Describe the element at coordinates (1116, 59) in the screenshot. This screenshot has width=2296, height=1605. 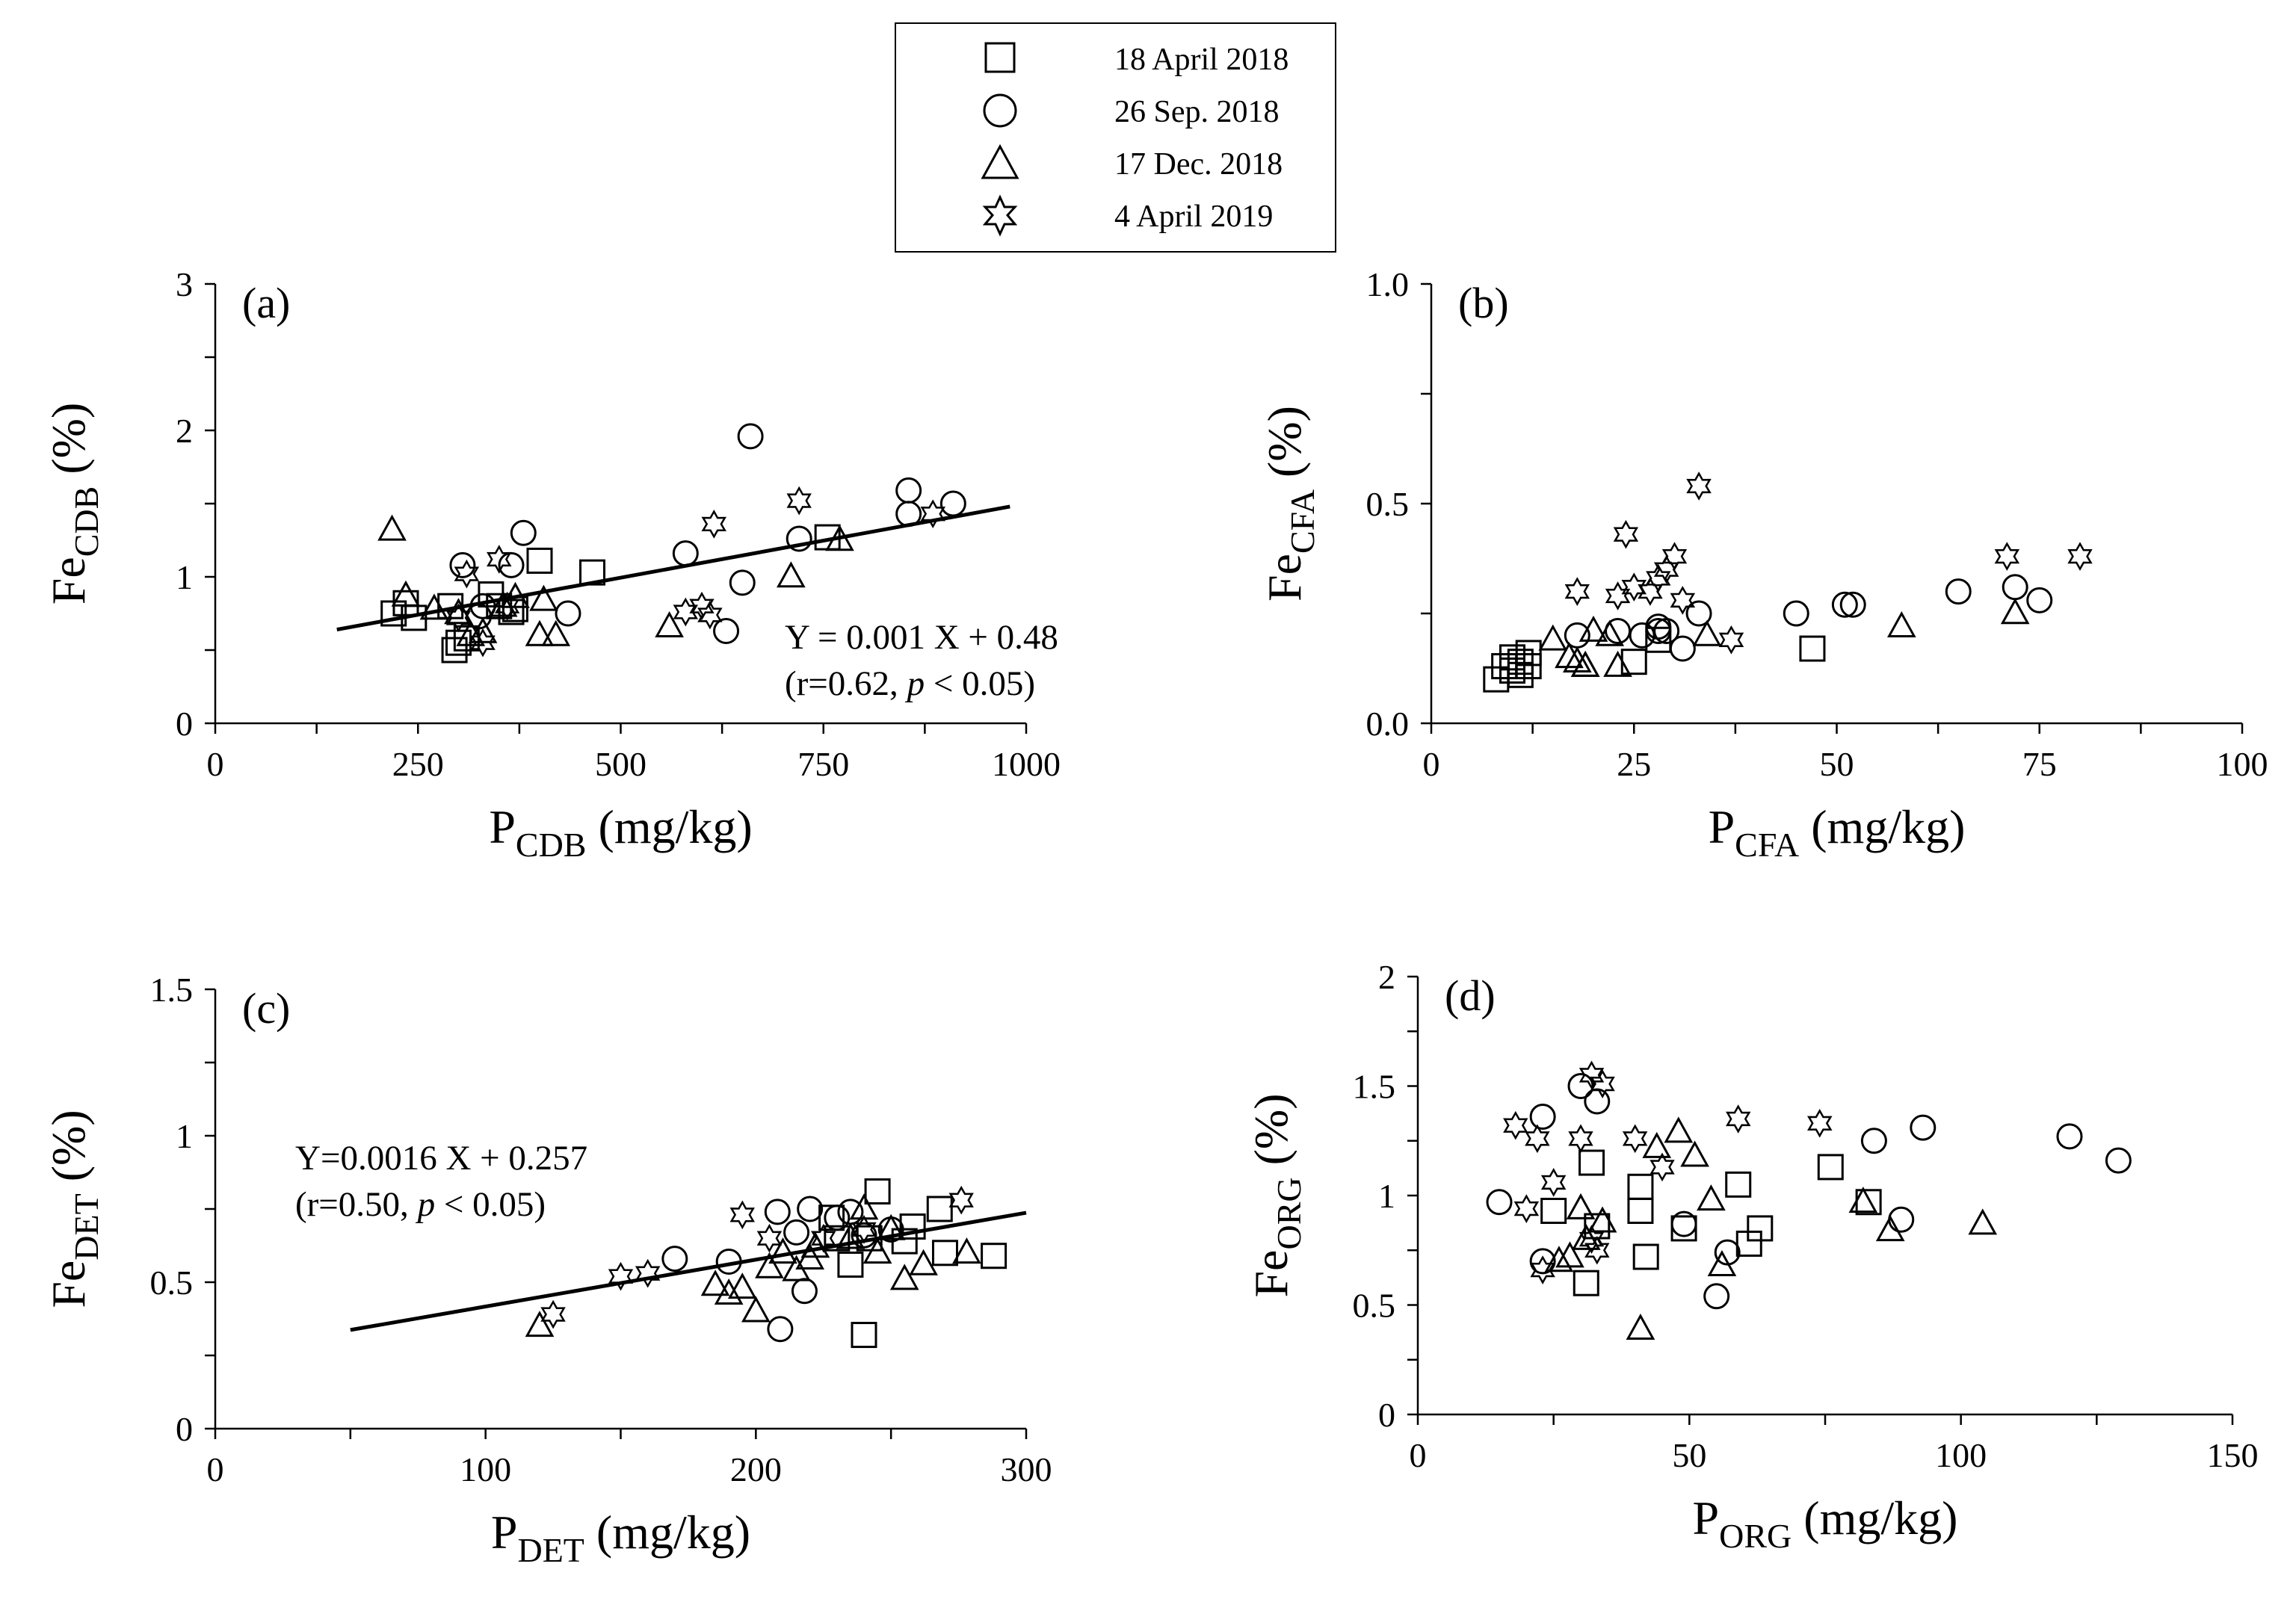
I see `legend-entry-18-april-2018: 18 April 2018` at that location.